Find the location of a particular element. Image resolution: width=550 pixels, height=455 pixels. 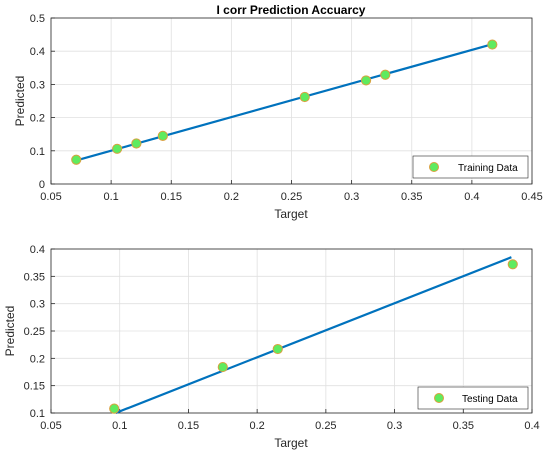

bottom-y-ticks: 0.1 0.15 0.2 0.25 0.3 0.35 0.4 is located at coordinates (39, 332).